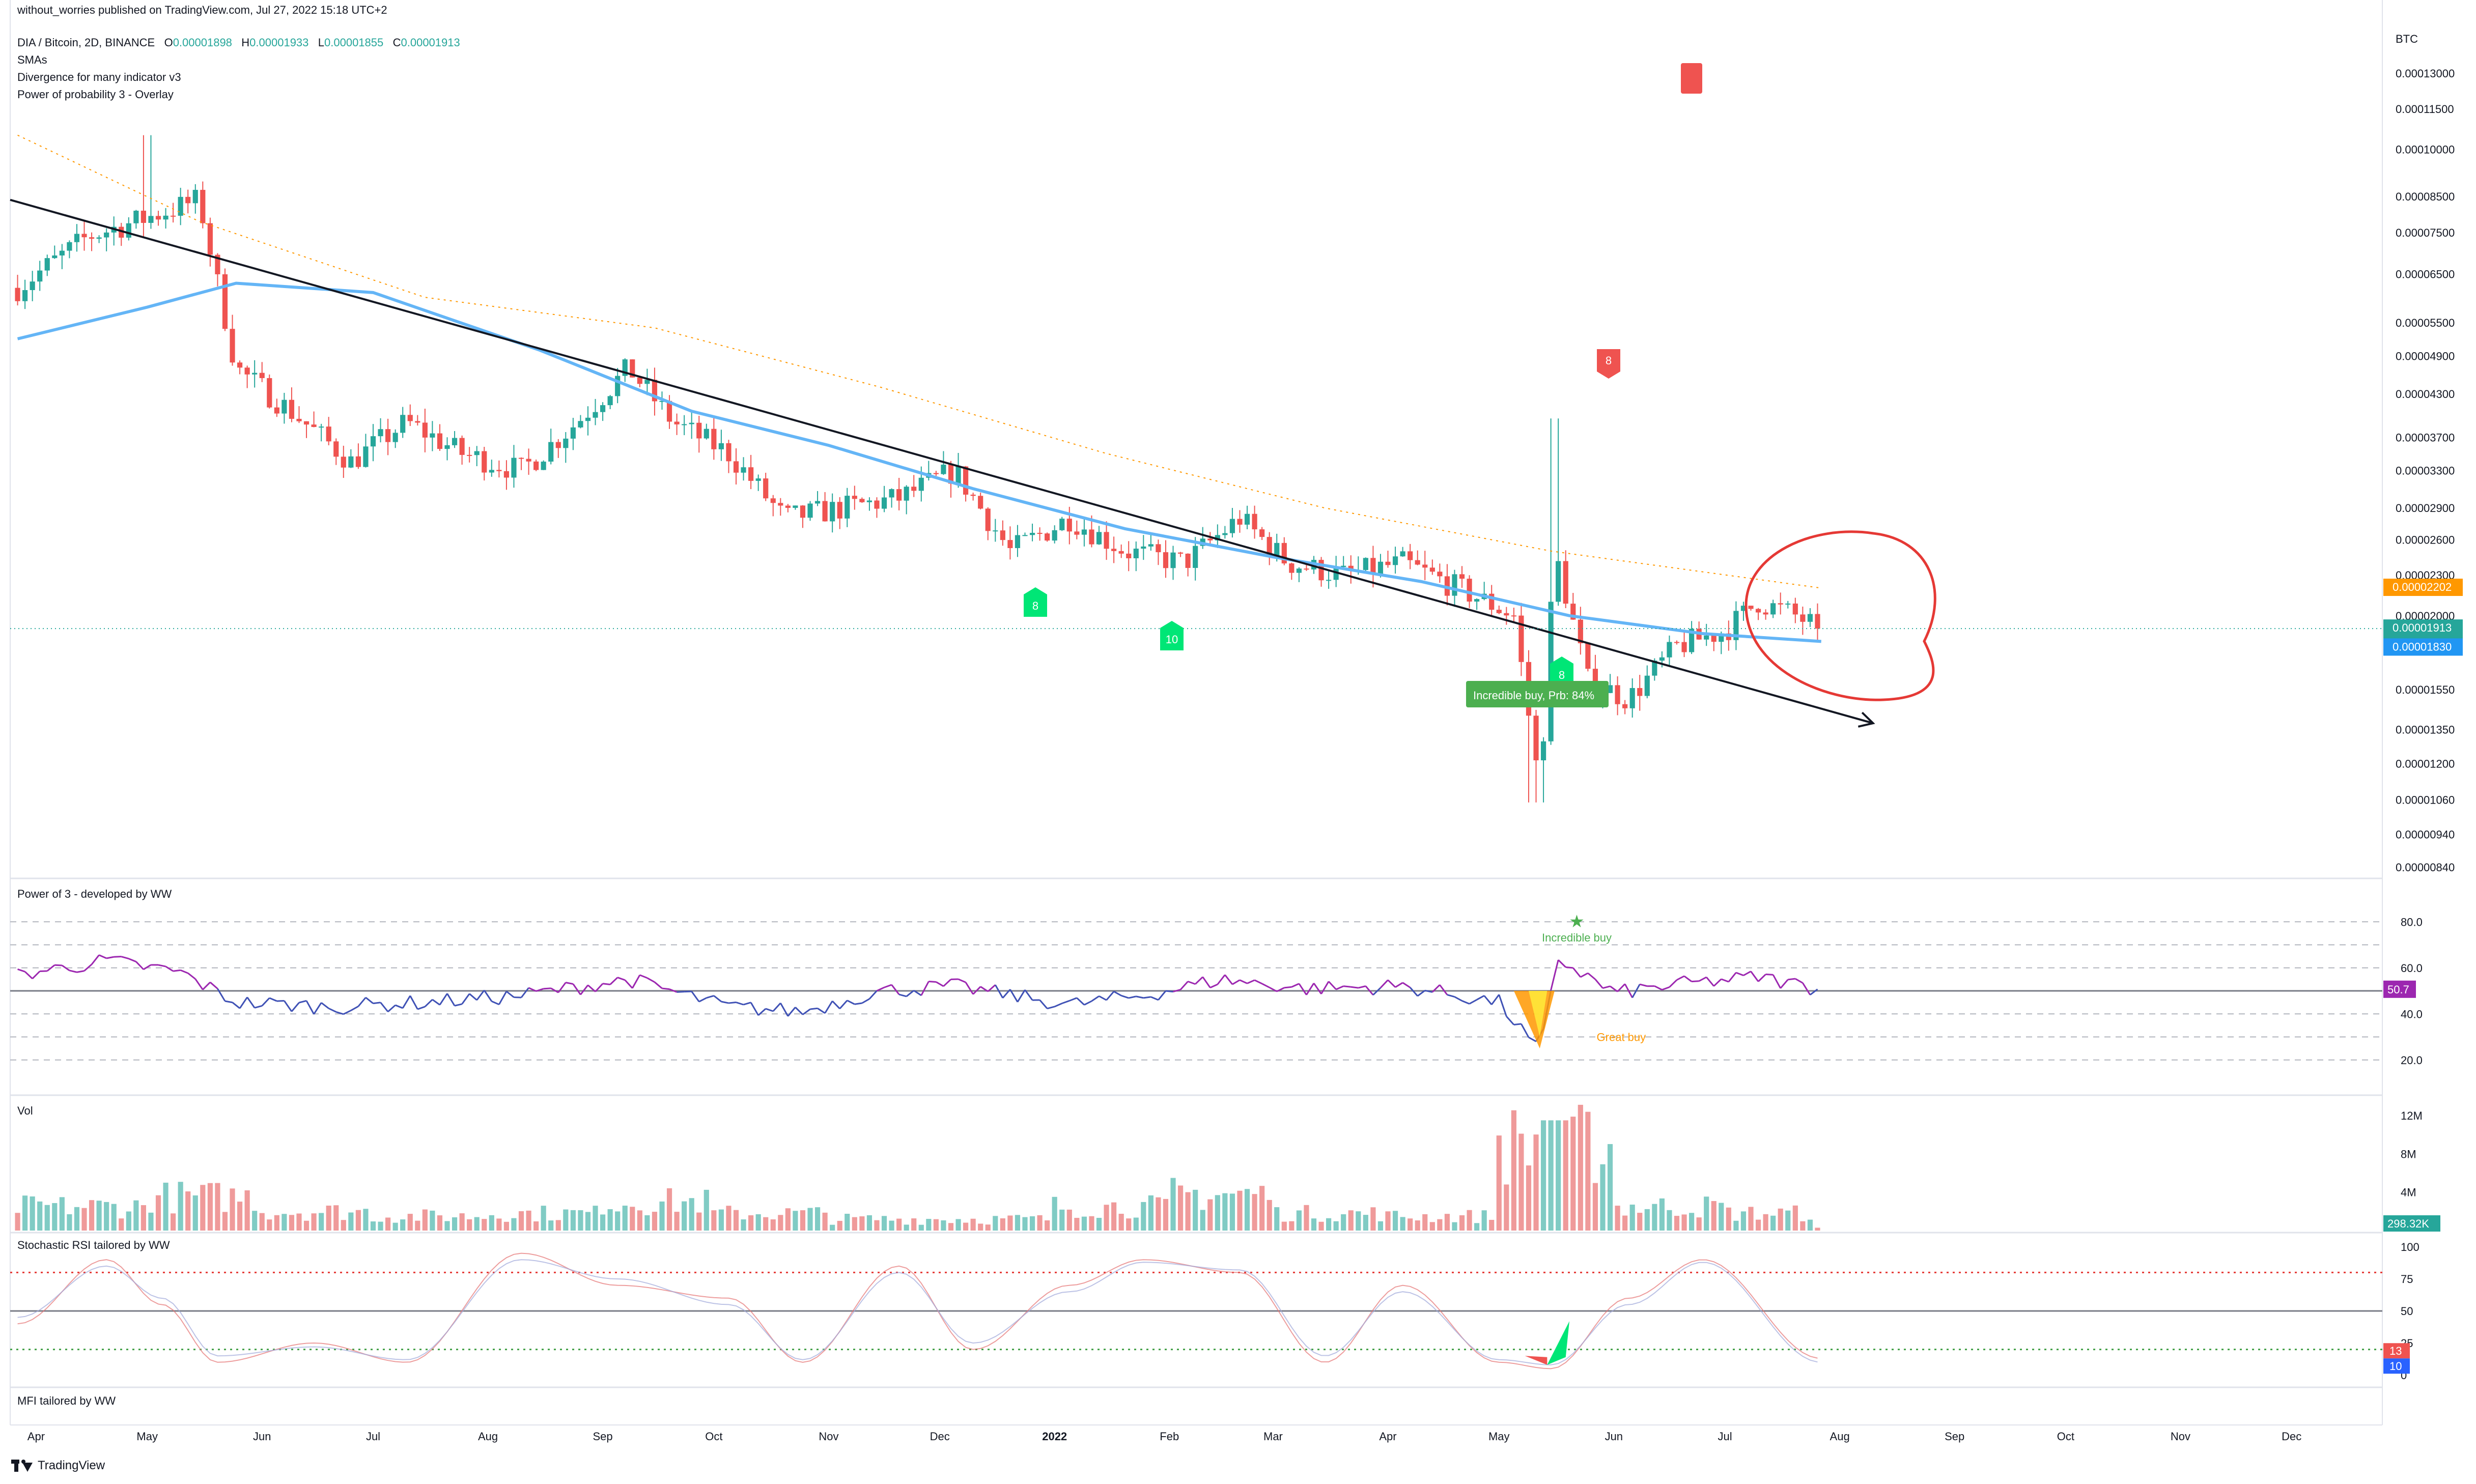 This screenshot has height=1484, width=2476. What do you see at coordinates (66, 1400) in the screenshot?
I see `mfi-pane-title: MFI tailored by WW` at bounding box center [66, 1400].